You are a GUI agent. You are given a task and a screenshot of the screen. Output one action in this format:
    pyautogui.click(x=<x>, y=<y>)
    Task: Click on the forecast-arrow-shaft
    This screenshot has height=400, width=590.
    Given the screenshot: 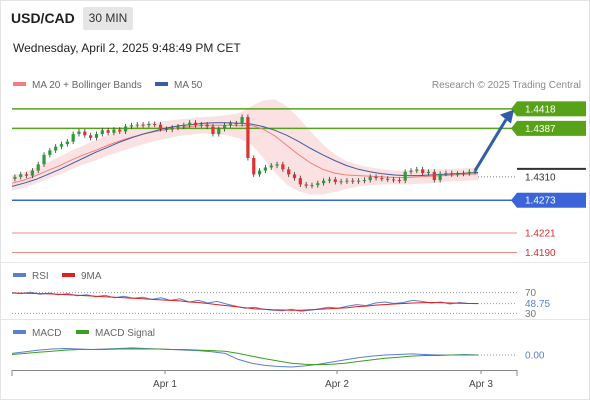 What is the action you would take?
    pyautogui.click(x=490, y=145)
    